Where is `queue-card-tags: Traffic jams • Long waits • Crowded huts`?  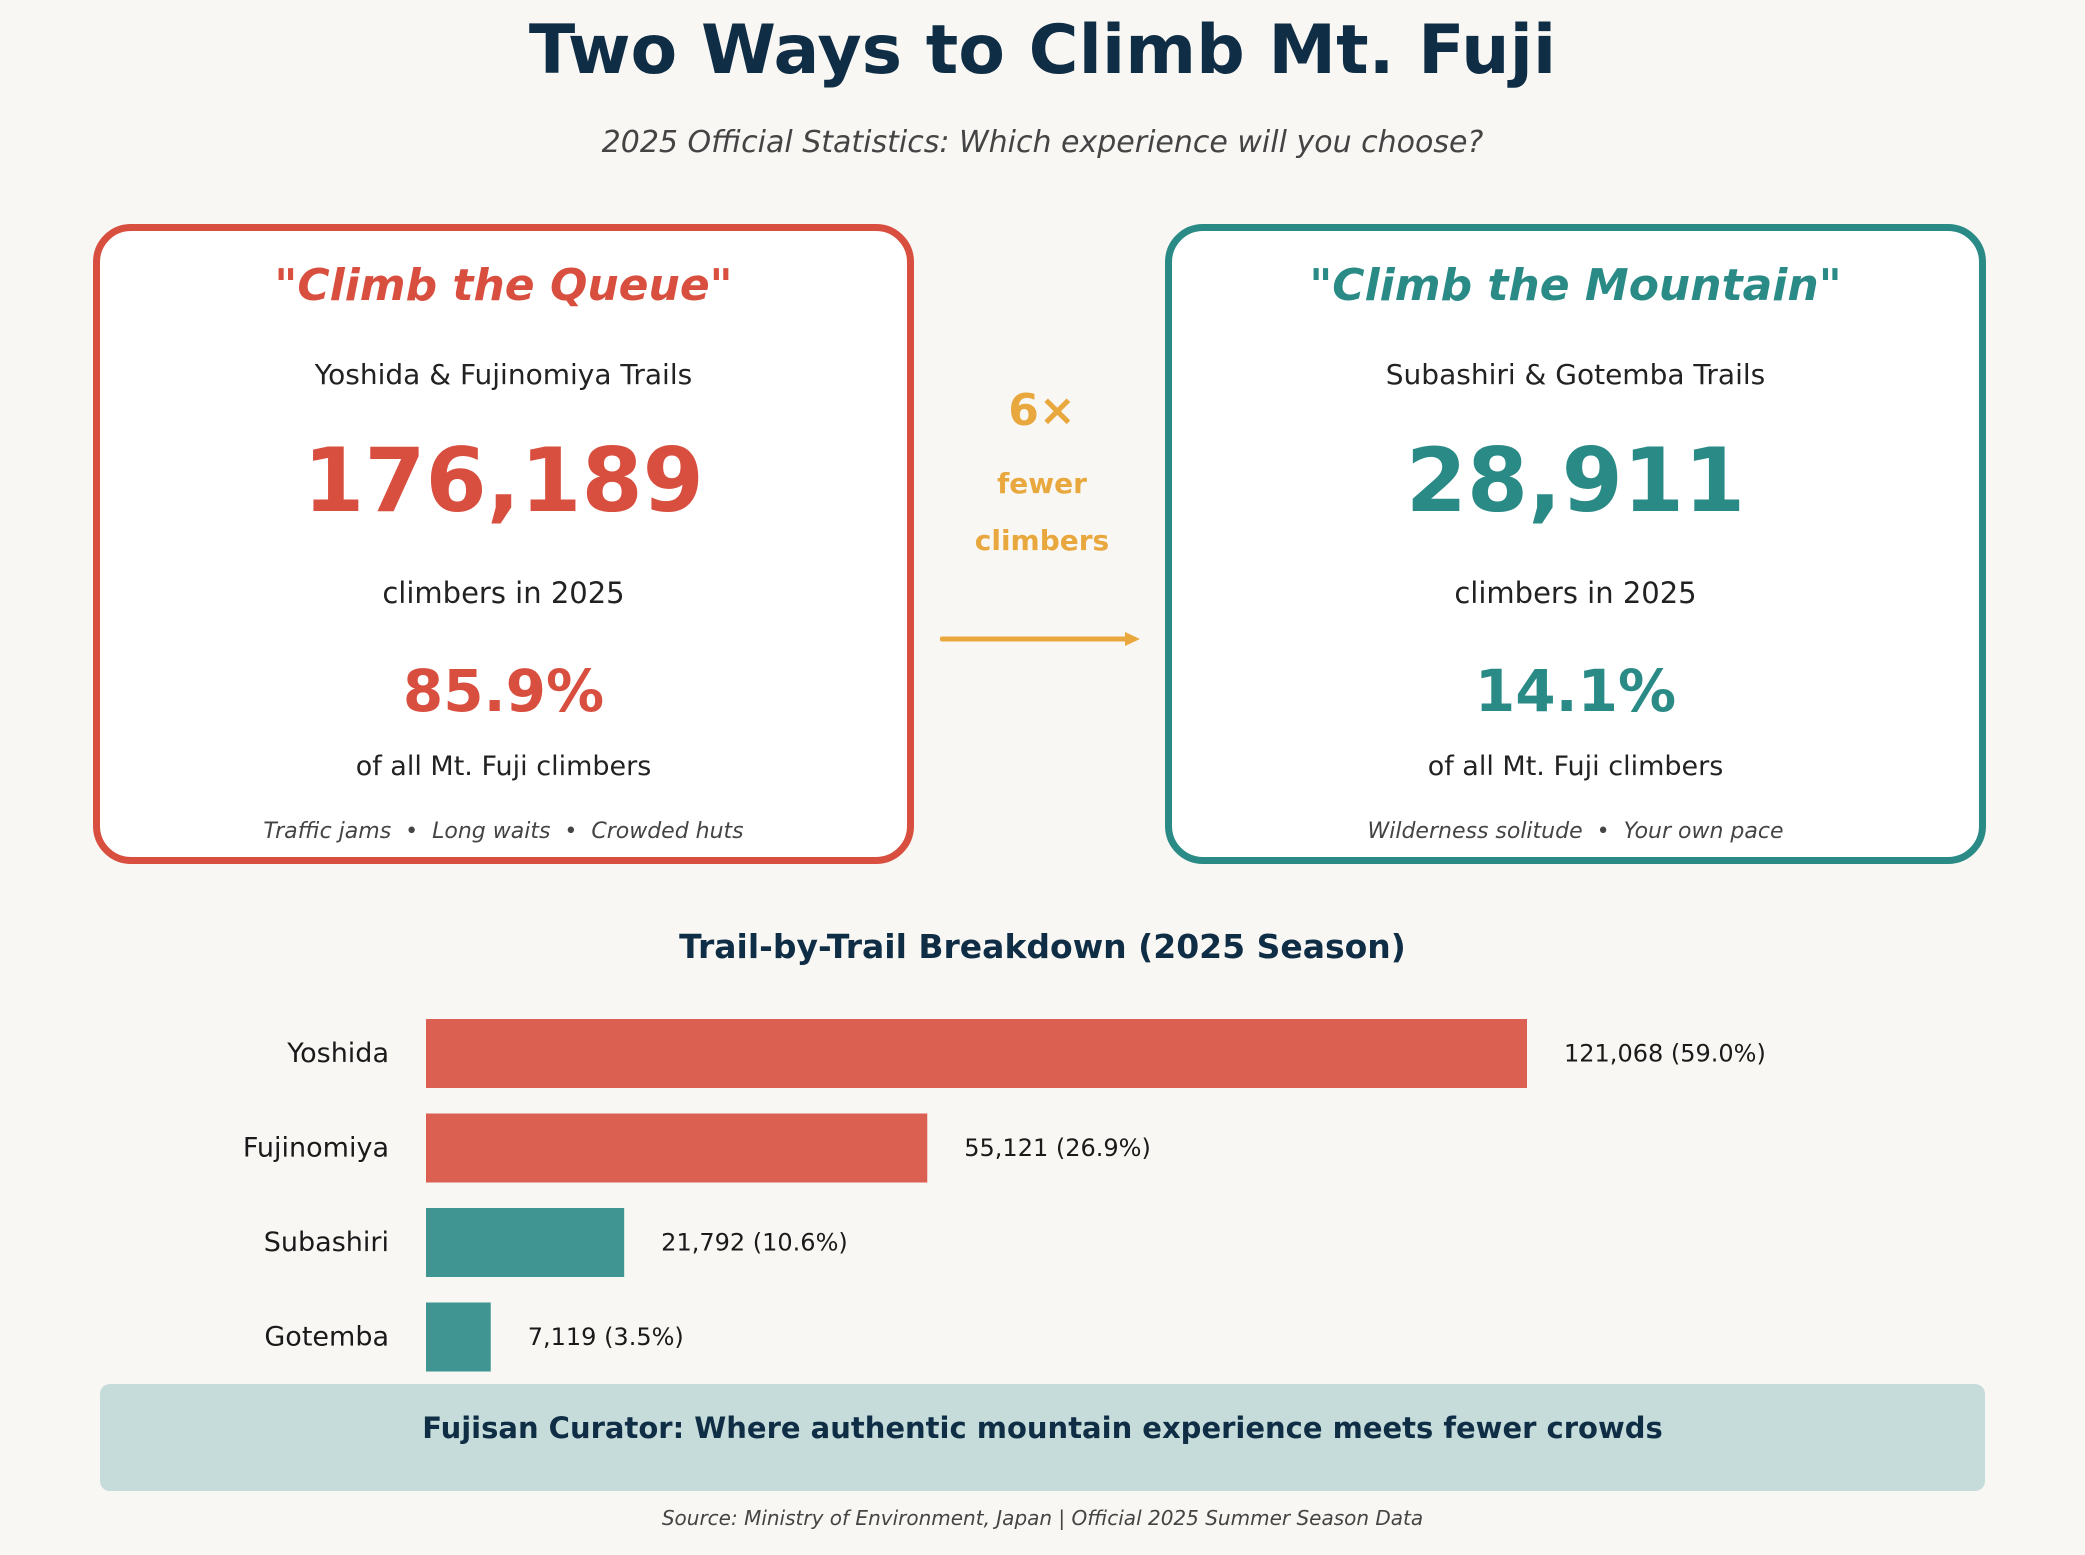 queue-card-tags: Traffic jams • Long waits • Crowded huts is located at coordinates (503, 831).